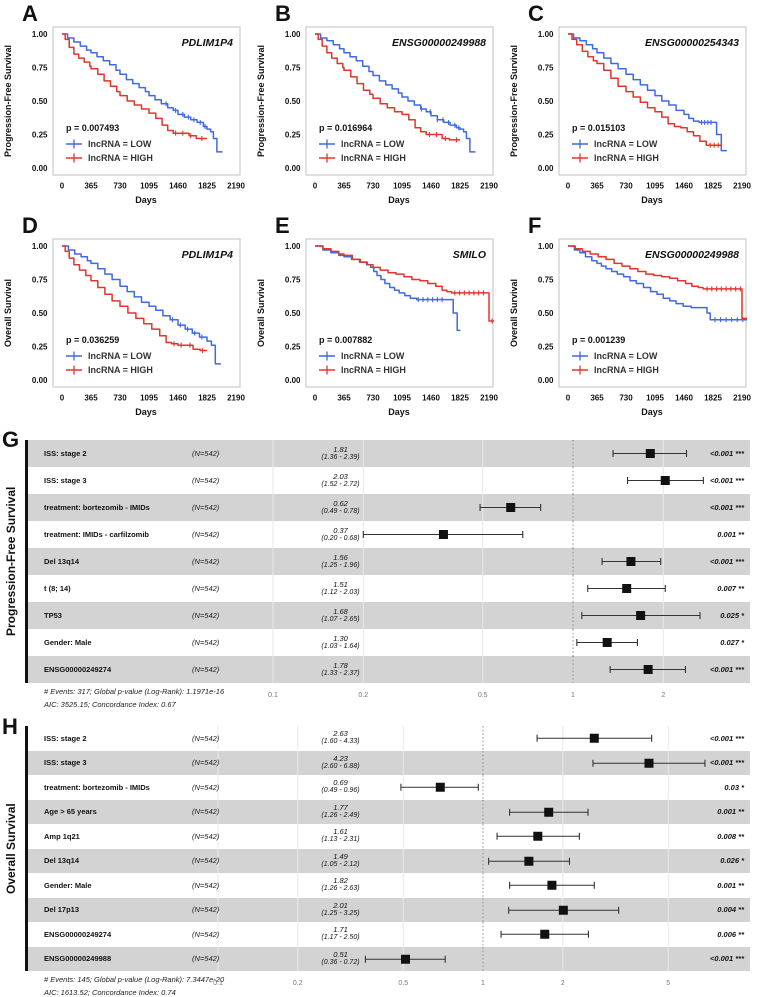 This screenshot has width=757, height=997. I want to click on hr-ci: (2.60 - 6.88), so click(340, 766).